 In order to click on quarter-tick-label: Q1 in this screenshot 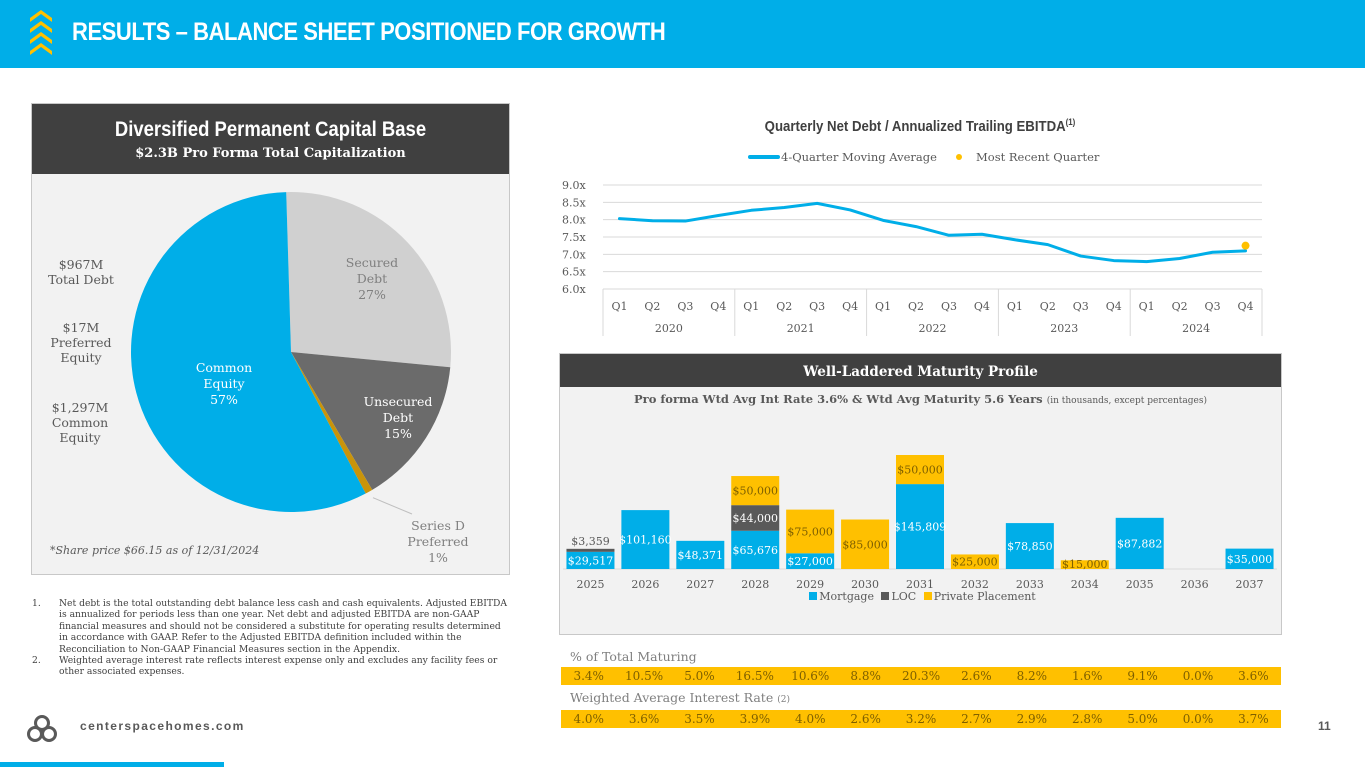, I will do `click(1015, 306)`.